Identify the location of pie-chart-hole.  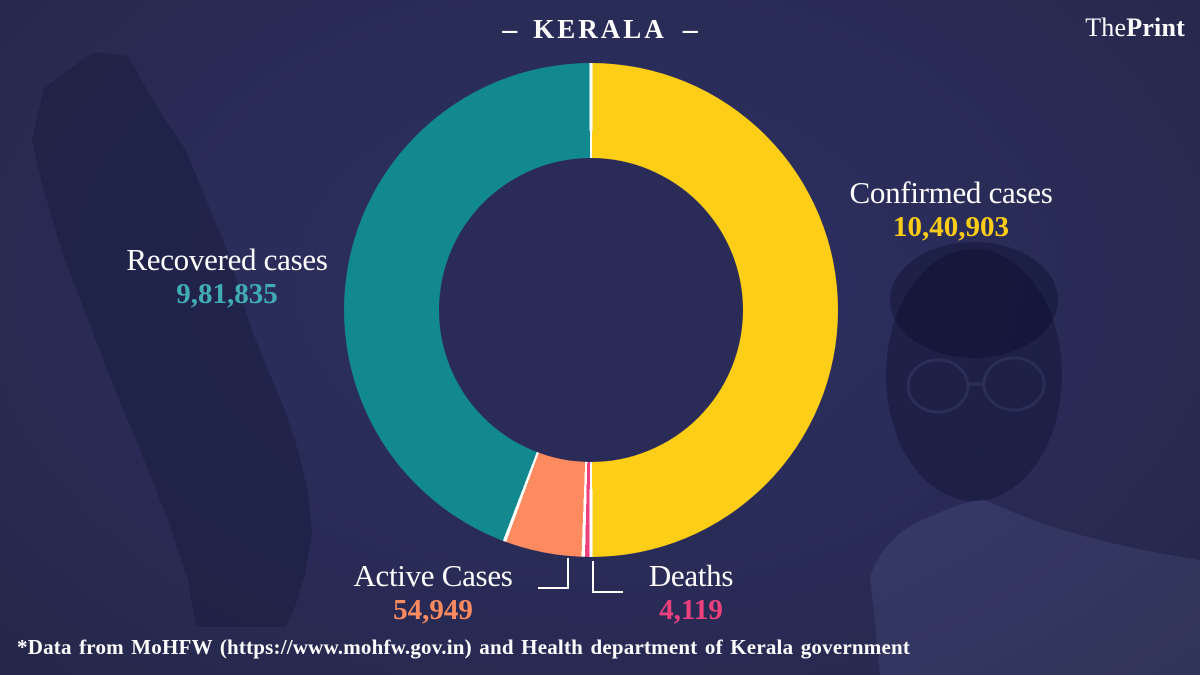
(591, 310).